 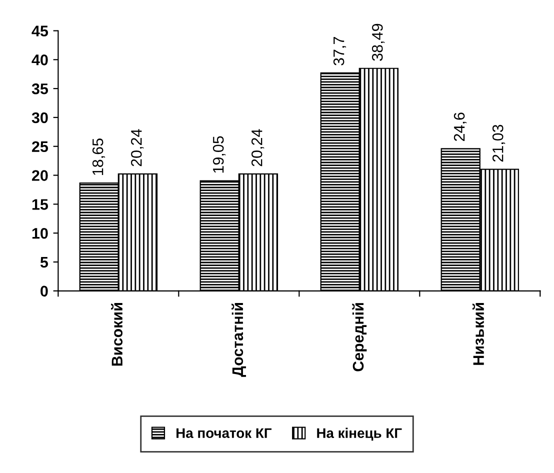 I want to click on data-label: 18,65, so click(x=99, y=156).